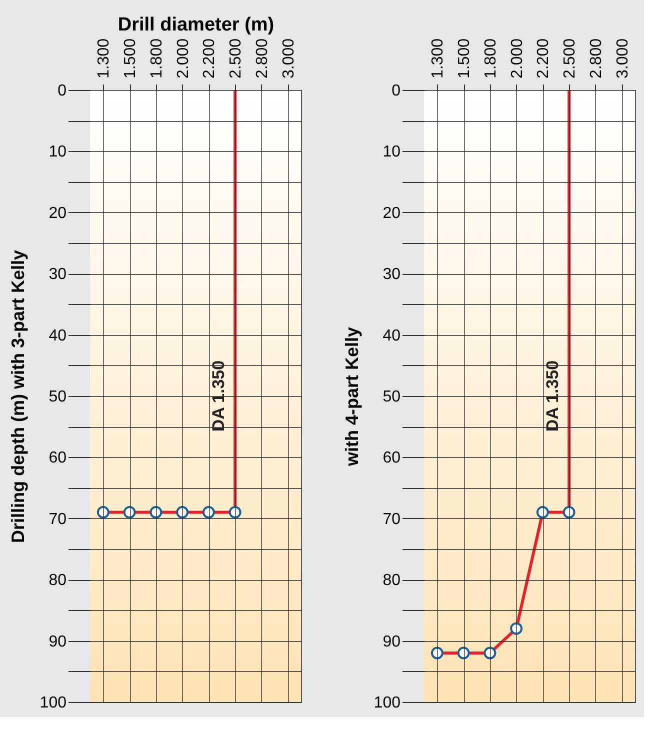  Describe the element at coordinates (352, 397) in the screenshot. I see `y-axis-title: with 4-part Kelly` at that location.